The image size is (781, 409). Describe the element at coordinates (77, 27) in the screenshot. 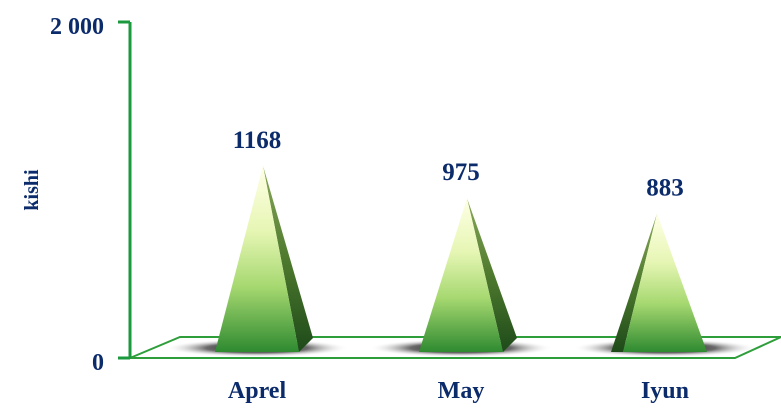

I see `y-tick-label-max: 2 000` at that location.